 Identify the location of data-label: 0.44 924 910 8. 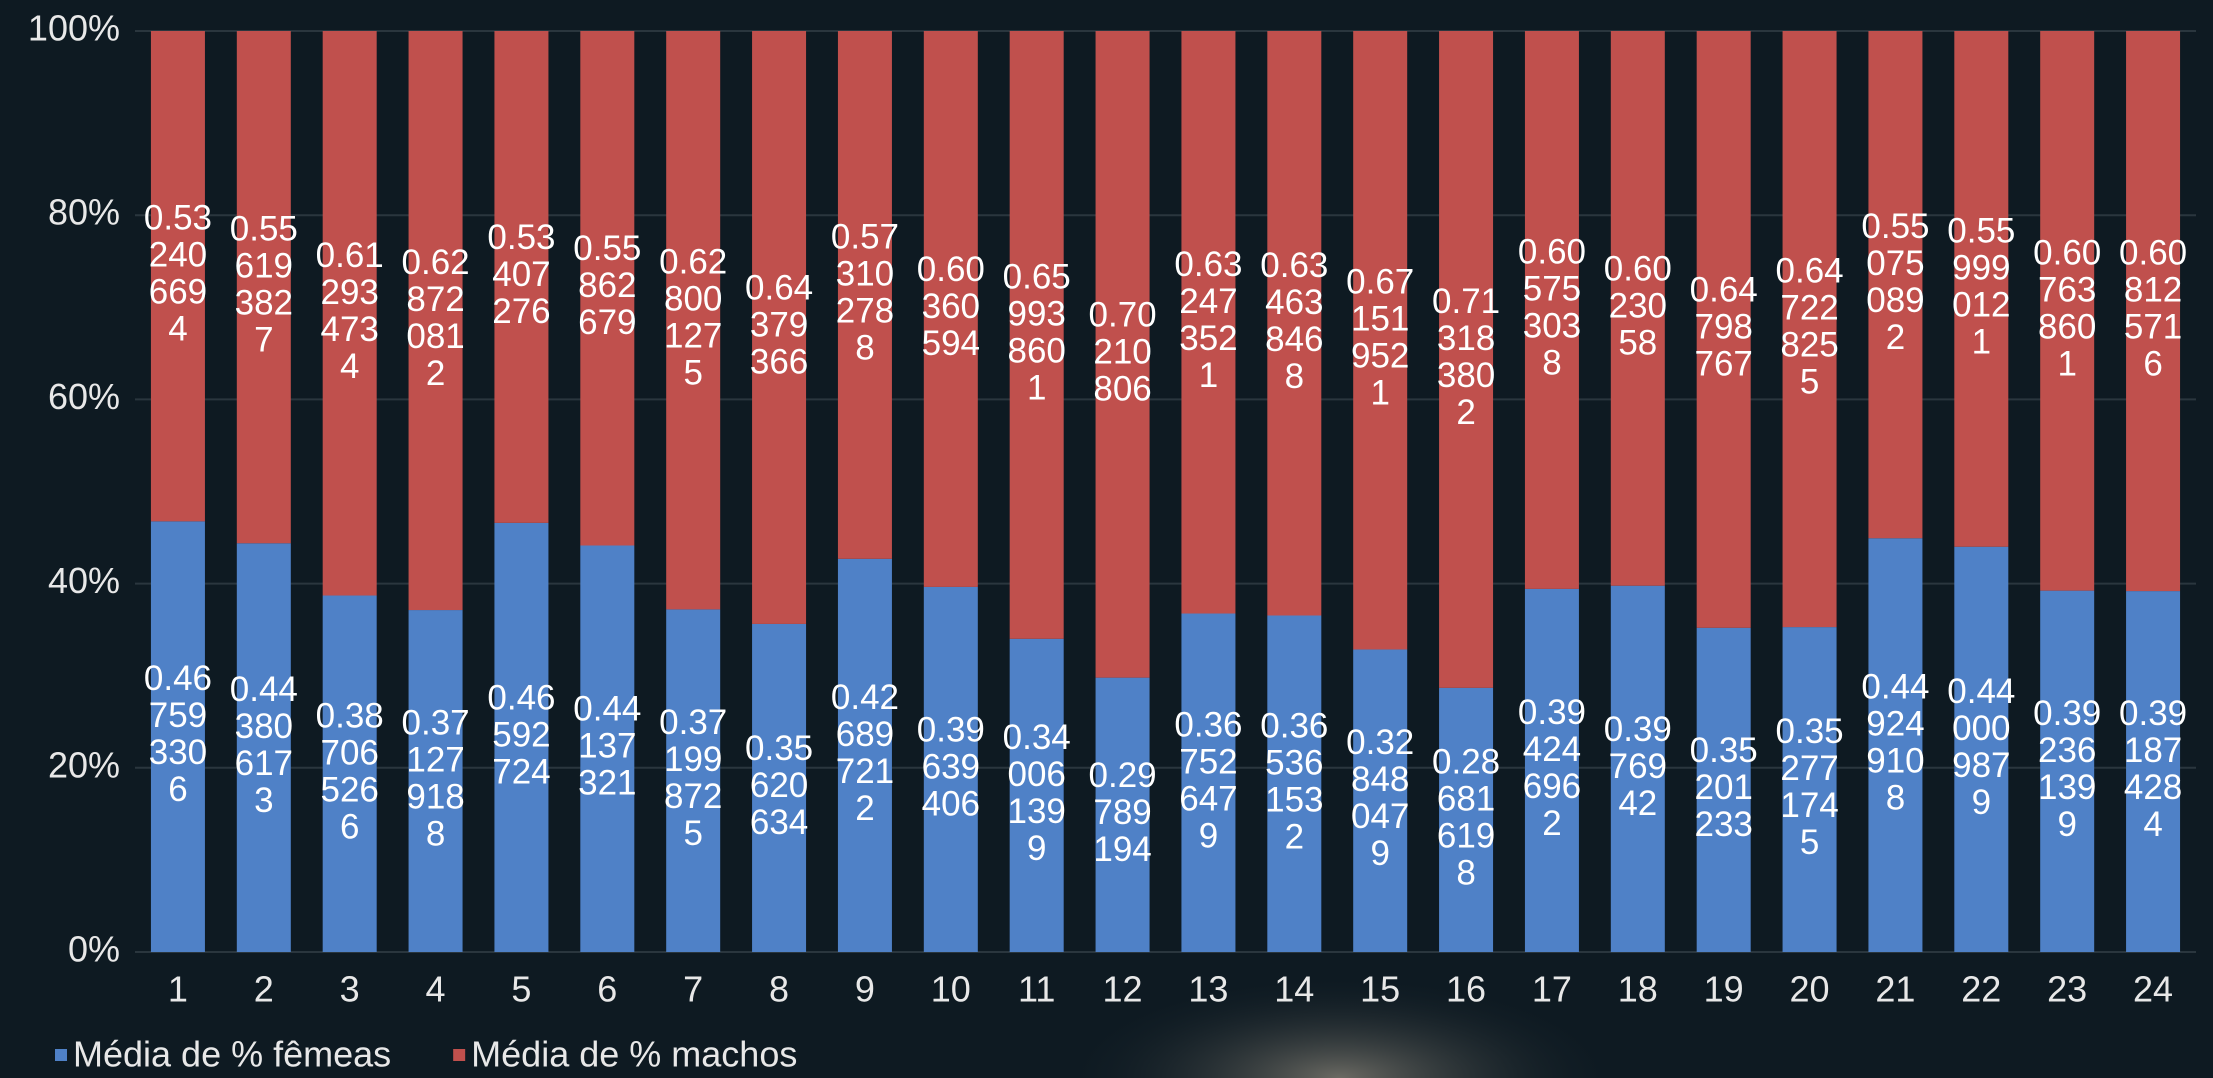
(1895, 743).